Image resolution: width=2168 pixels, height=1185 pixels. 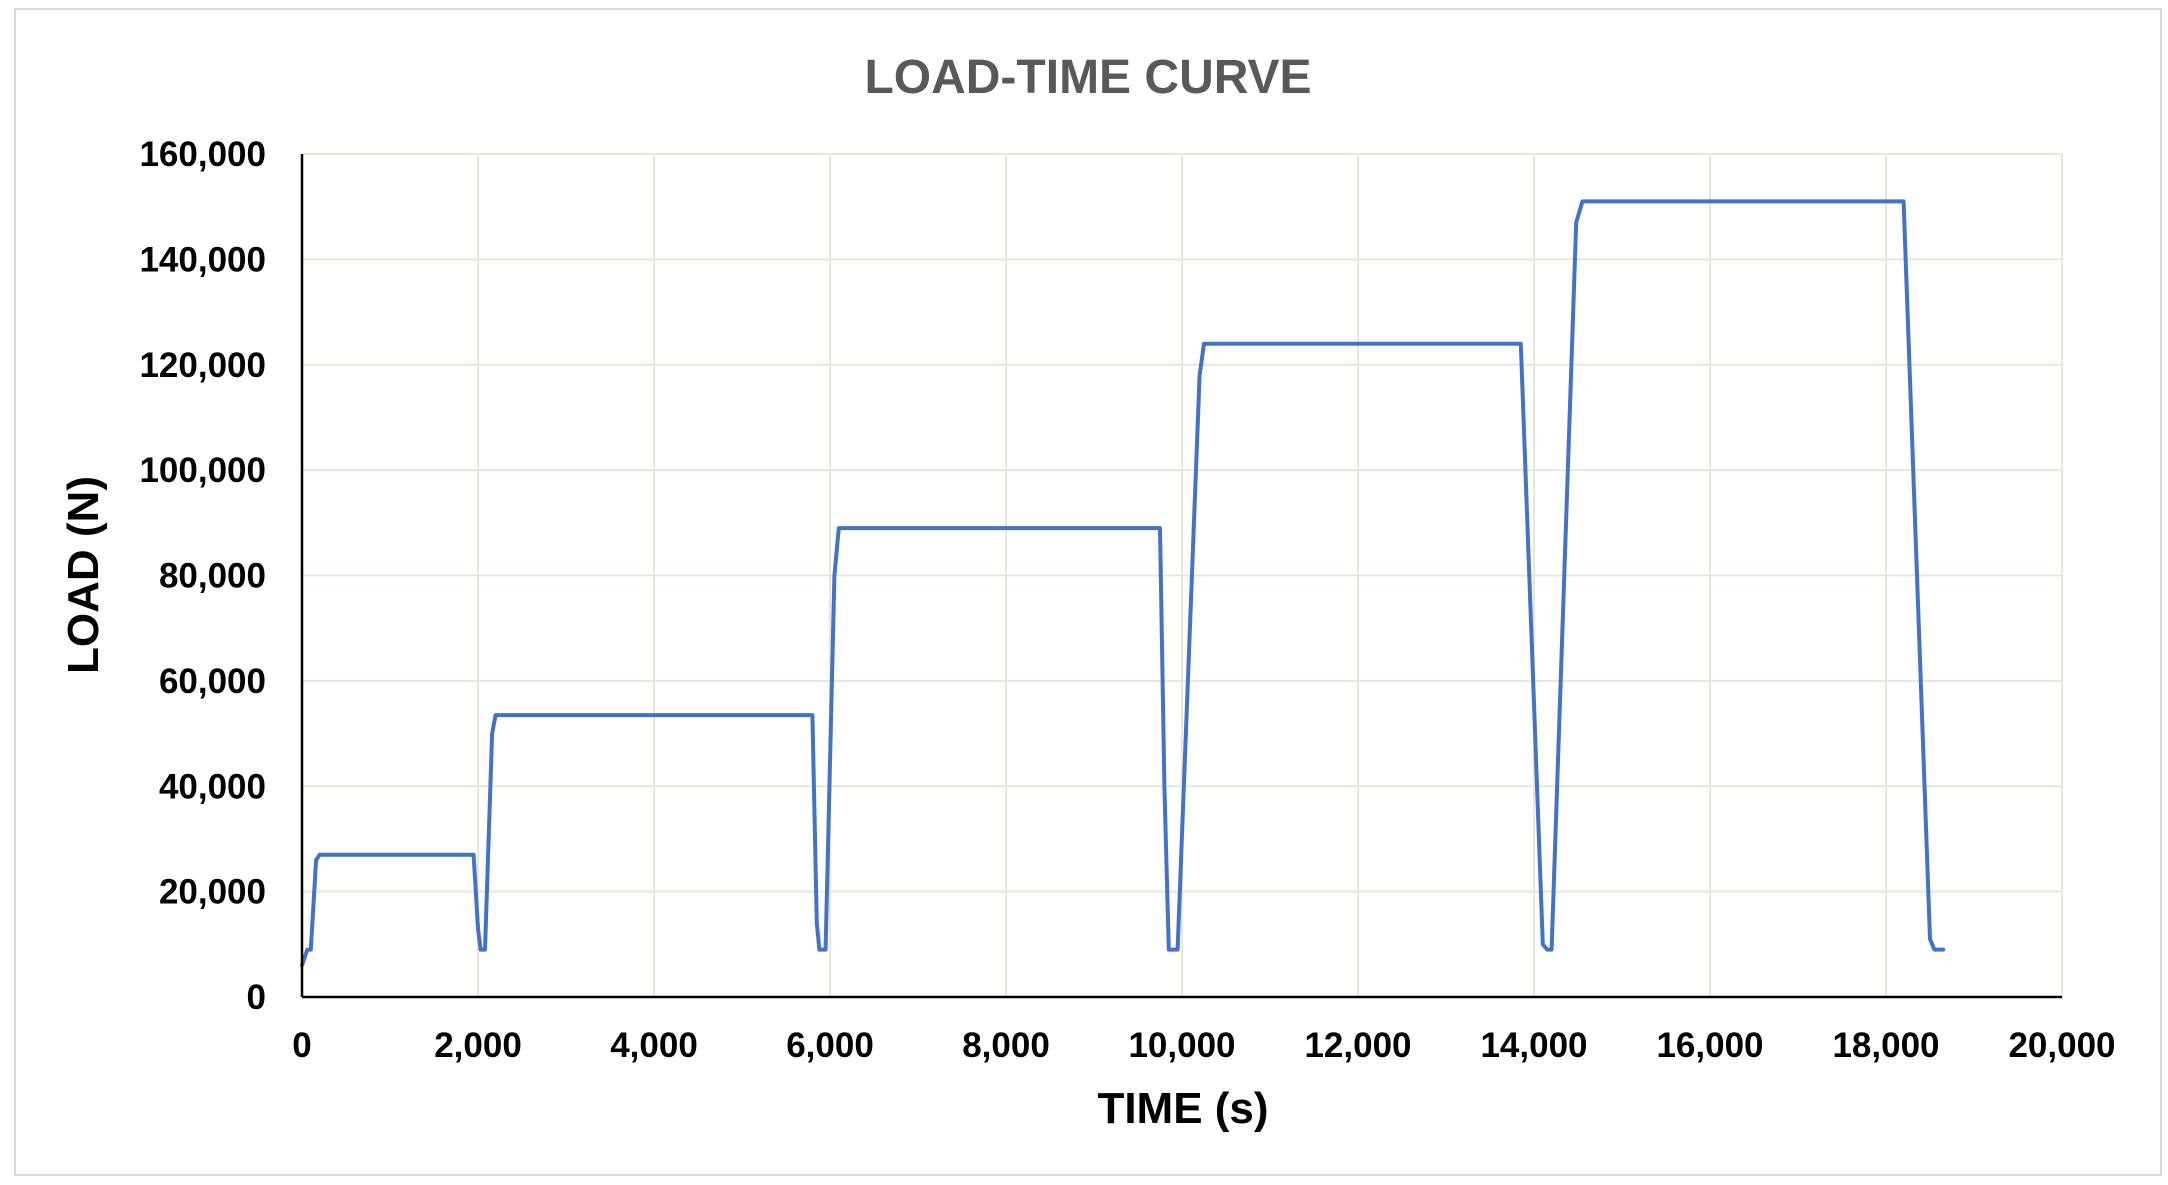 I want to click on x-axis-title: TIME (s), so click(x=1182, y=1108).